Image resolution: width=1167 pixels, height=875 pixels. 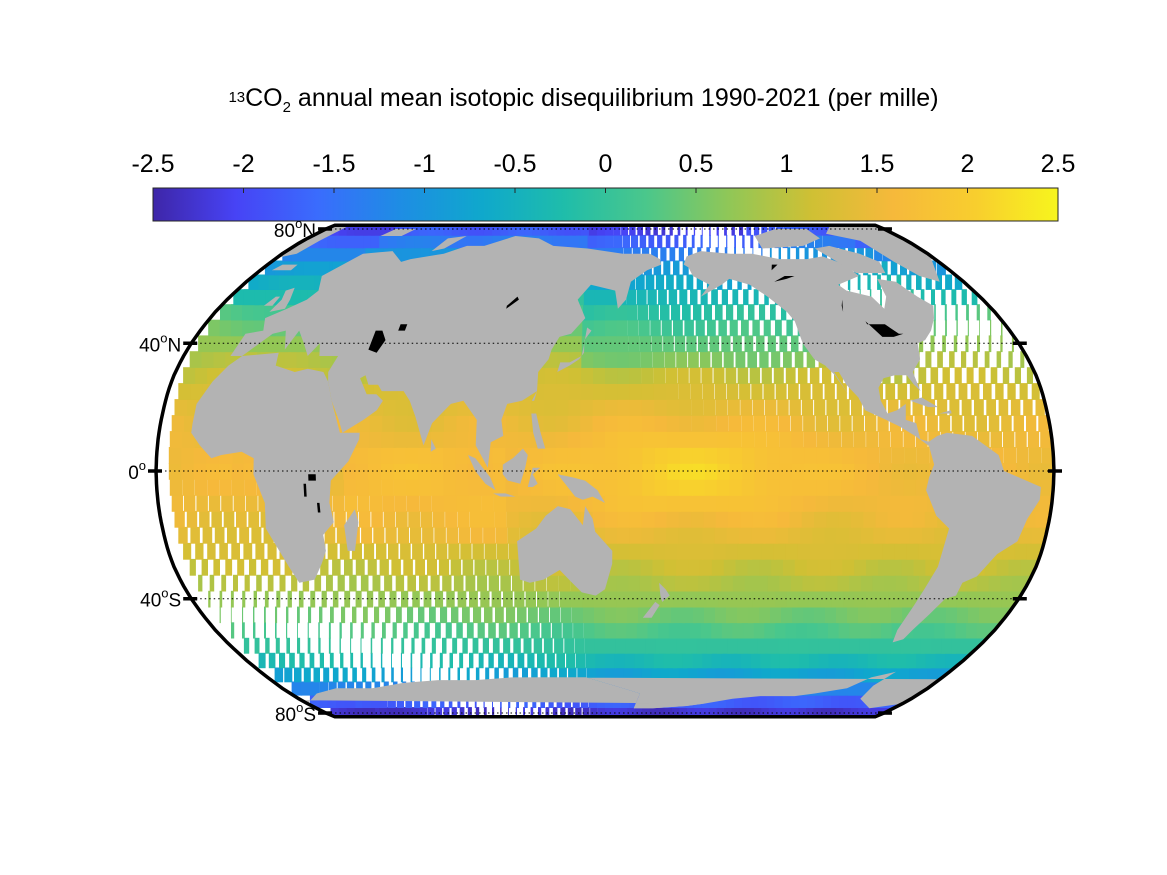 I want to click on colorbar-tick-label: -1.5, so click(x=333, y=164).